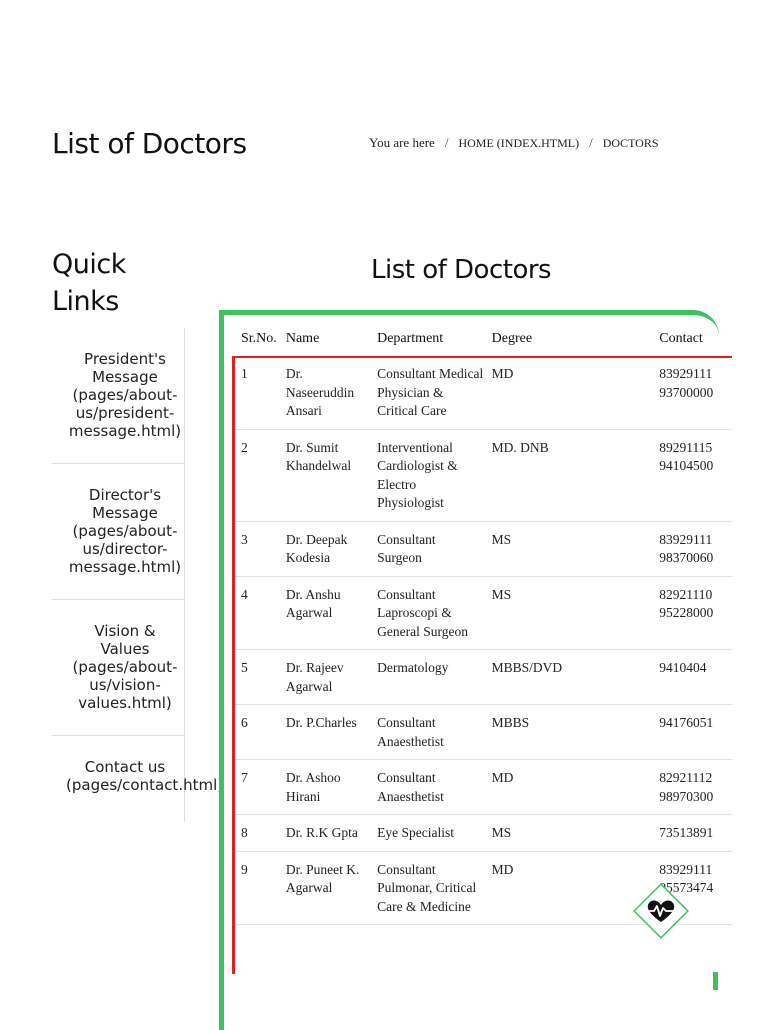 The height and width of the screenshot is (1030, 768). I want to click on cell-name: Dr. Deepak Kodesia, so click(327, 549).